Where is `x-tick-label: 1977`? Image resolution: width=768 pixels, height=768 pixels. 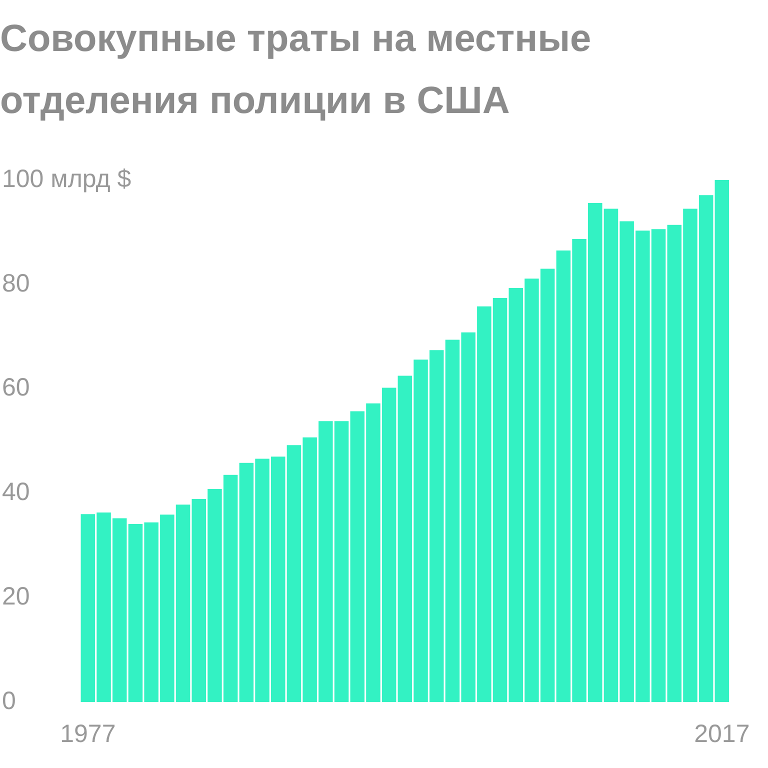
x-tick-label: 1977 is located at coordinates (88, 734).